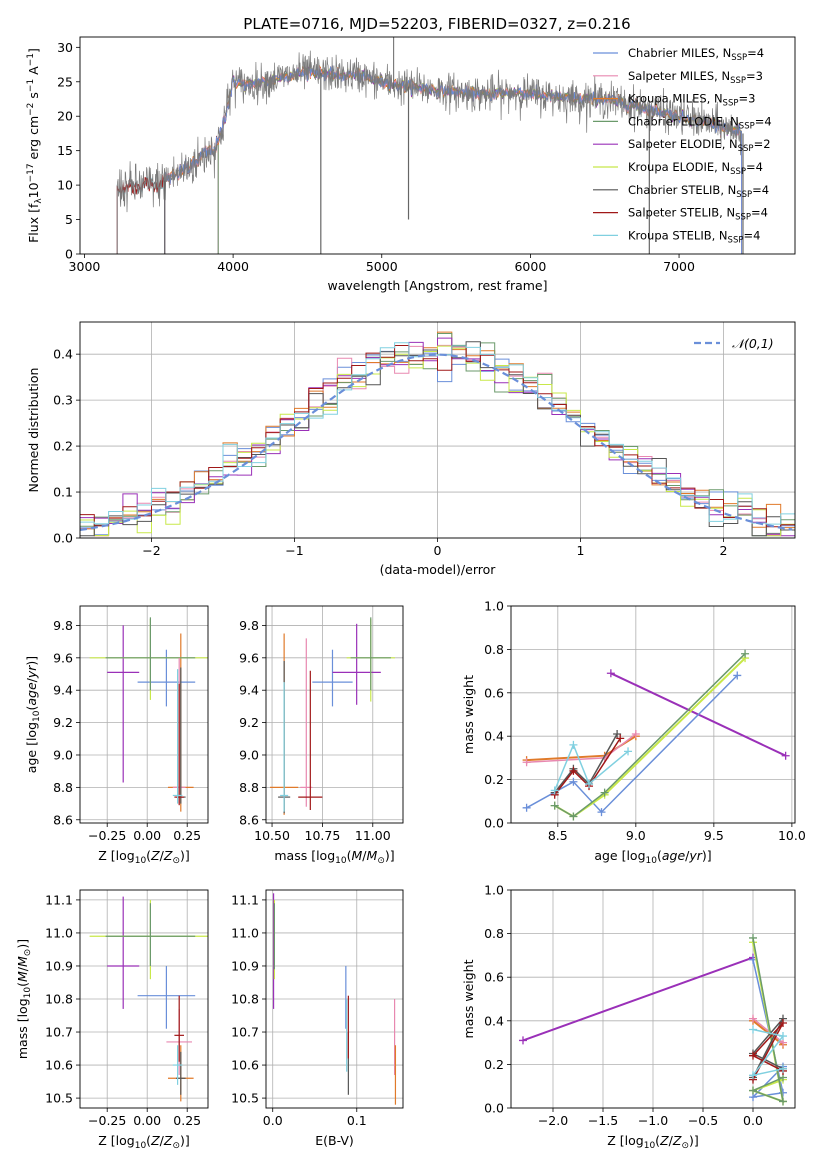  Describe the element at coordinates (59, 1098) in the screenshot. I see `y-tick-label: 10.5` at that location.